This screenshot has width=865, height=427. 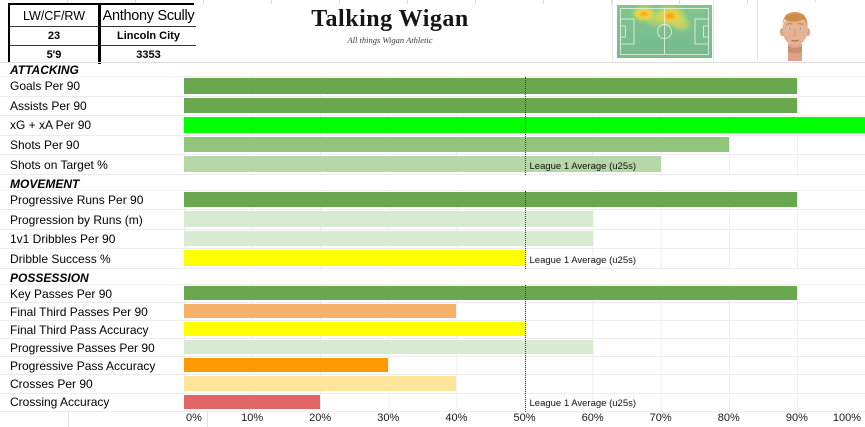 I want to click on chart-row: Final Third Passes Per 90, so click(x=432, y=312).